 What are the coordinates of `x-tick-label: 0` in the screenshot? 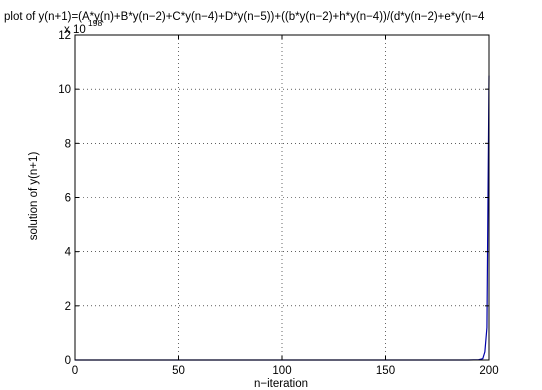 It's located at (75, 371).